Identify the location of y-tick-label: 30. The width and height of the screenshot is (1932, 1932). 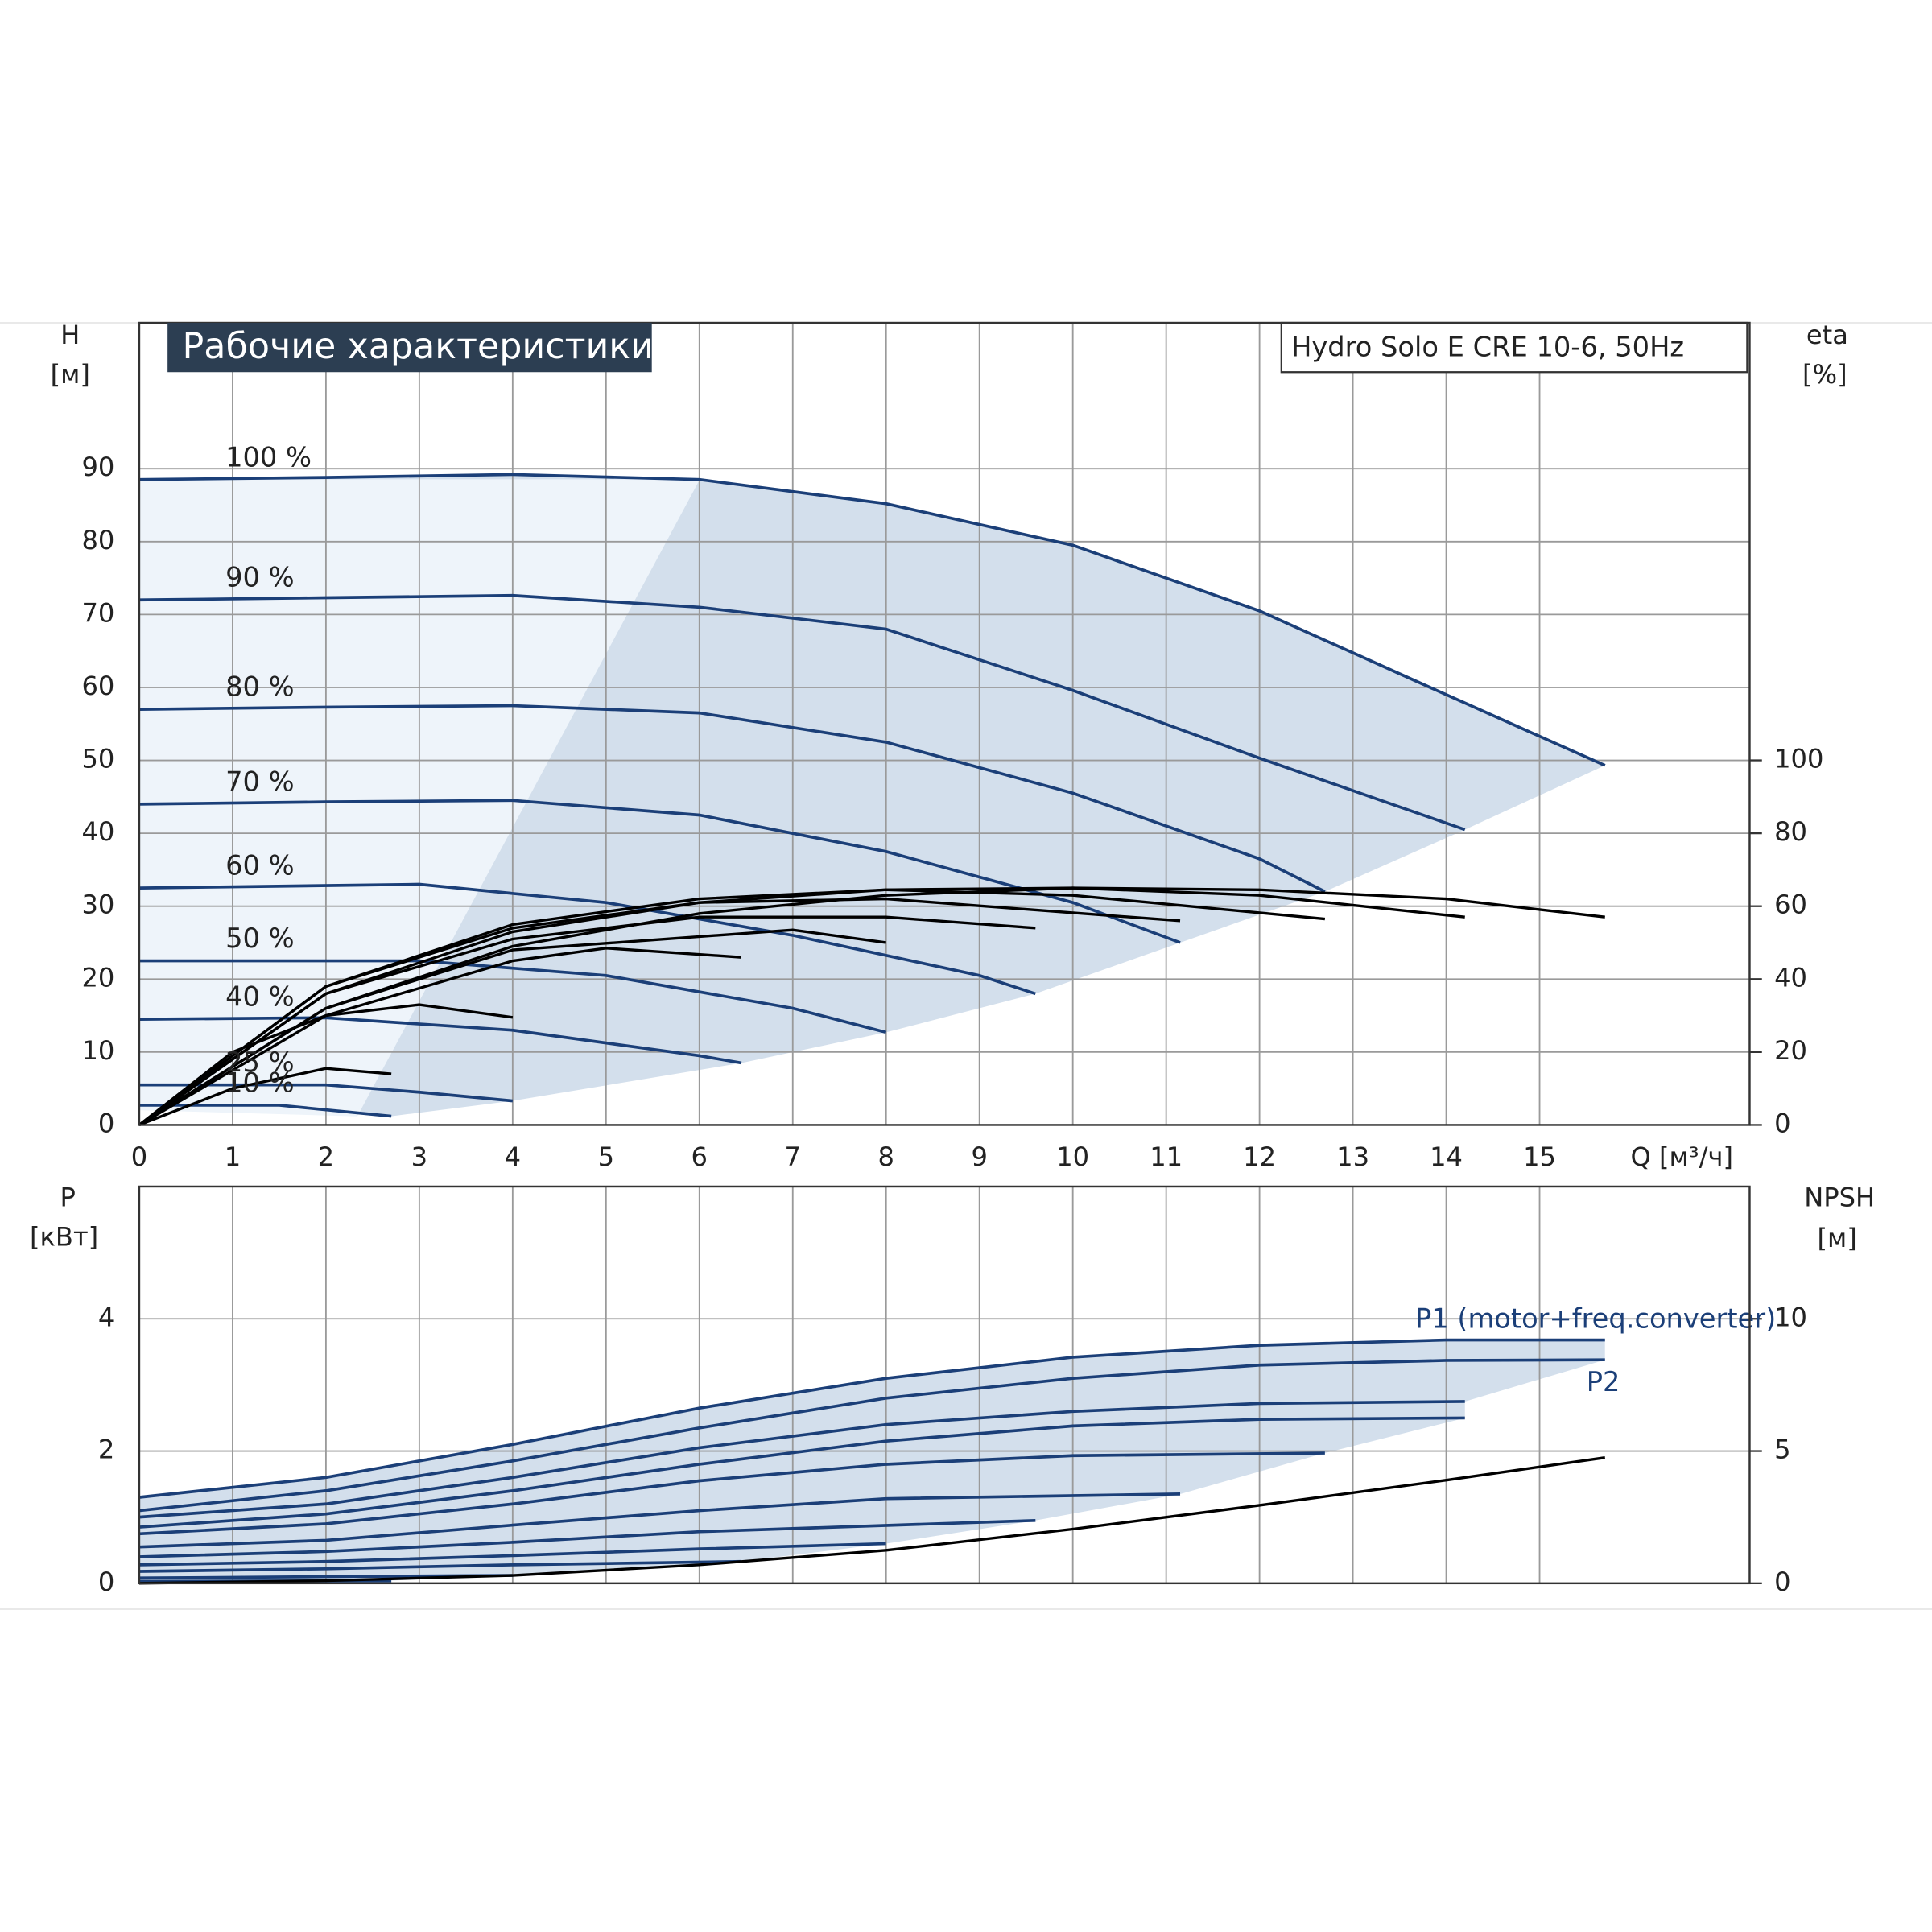
(97, 905).